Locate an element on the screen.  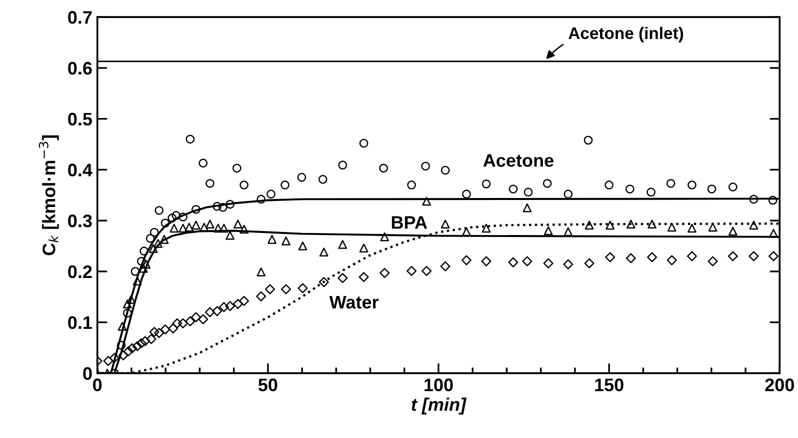
y-tick-label: 0.7 is located at coordinates (80, 17).